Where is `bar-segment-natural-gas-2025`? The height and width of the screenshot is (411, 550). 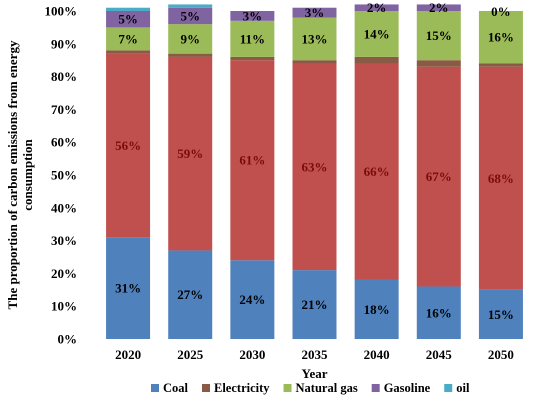
bar-segment-natural-gas-2025 is located at coordinates (190, 39).